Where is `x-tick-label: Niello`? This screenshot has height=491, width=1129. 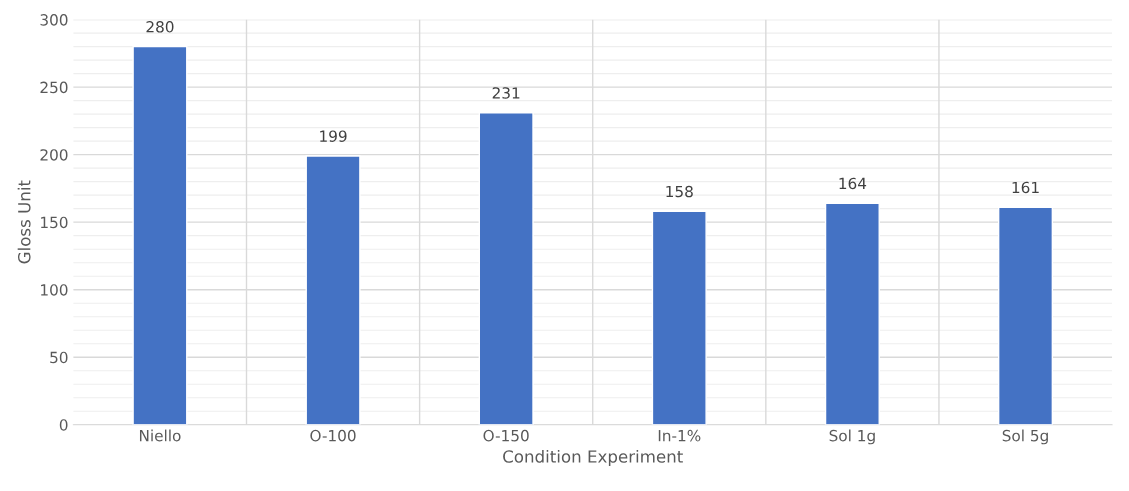
x-tick-label: Niello is located at coordinates (160, 435).